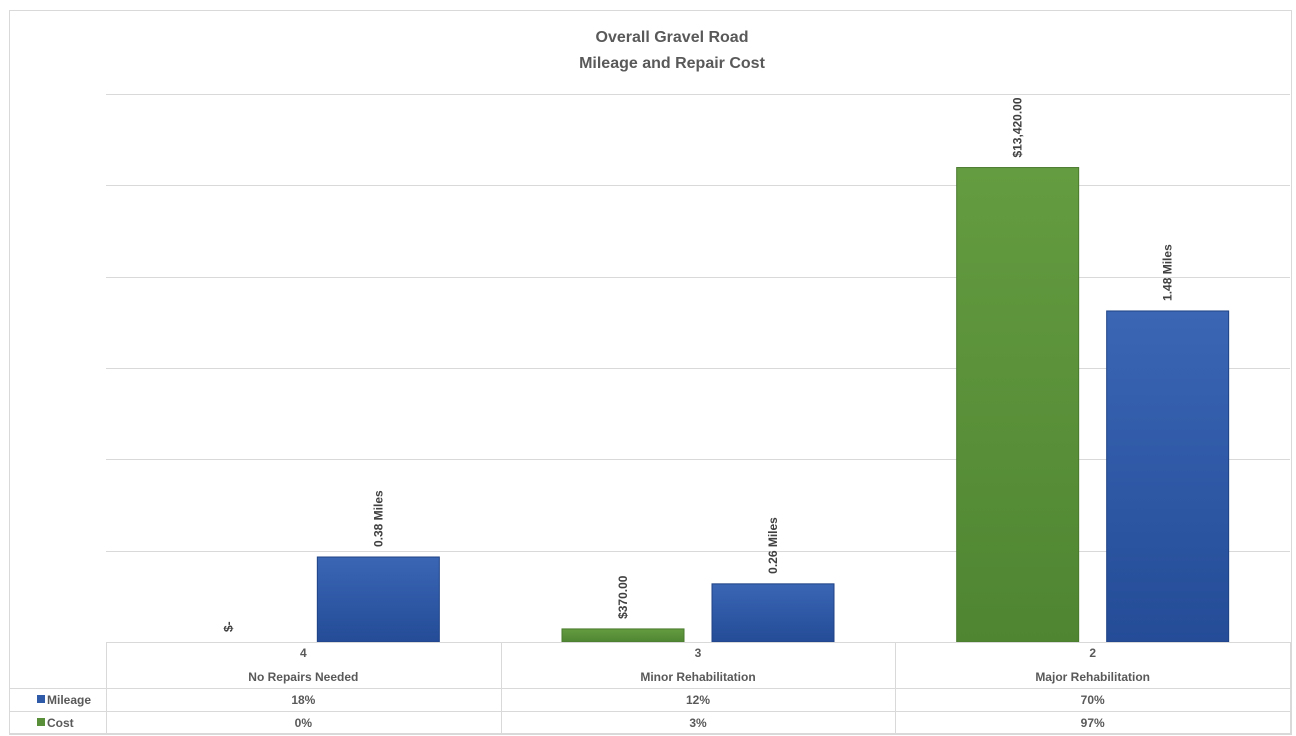 The image size is (1296, 736). I want to click on table-cell-cost: 0%, so click(304, 723).